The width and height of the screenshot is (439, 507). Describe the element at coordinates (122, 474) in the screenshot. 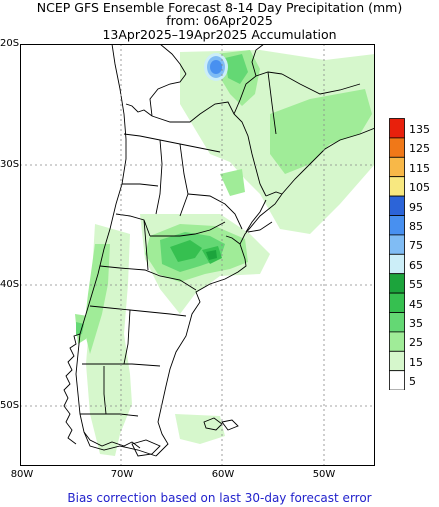

I see `lon-label-70w: 70W` at that location.